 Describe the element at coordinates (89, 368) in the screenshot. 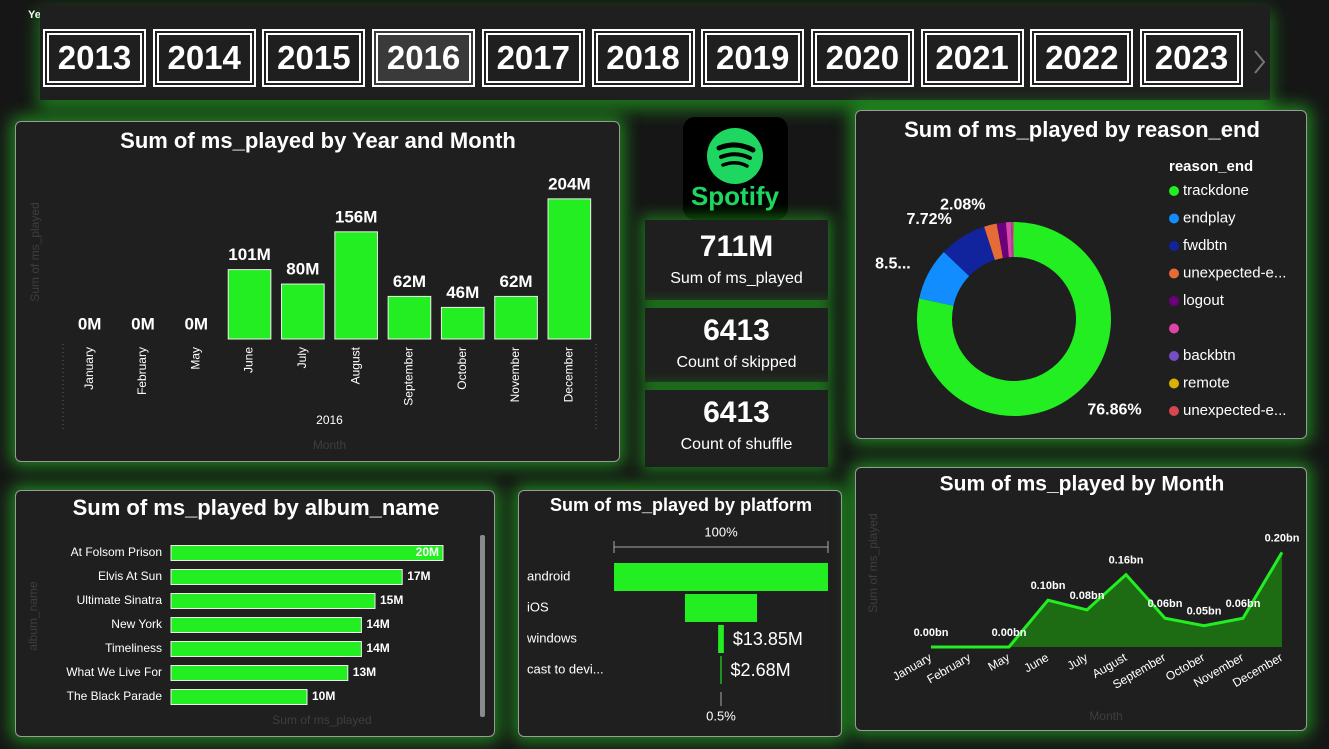

I see `x-tick-label: January` at that location.